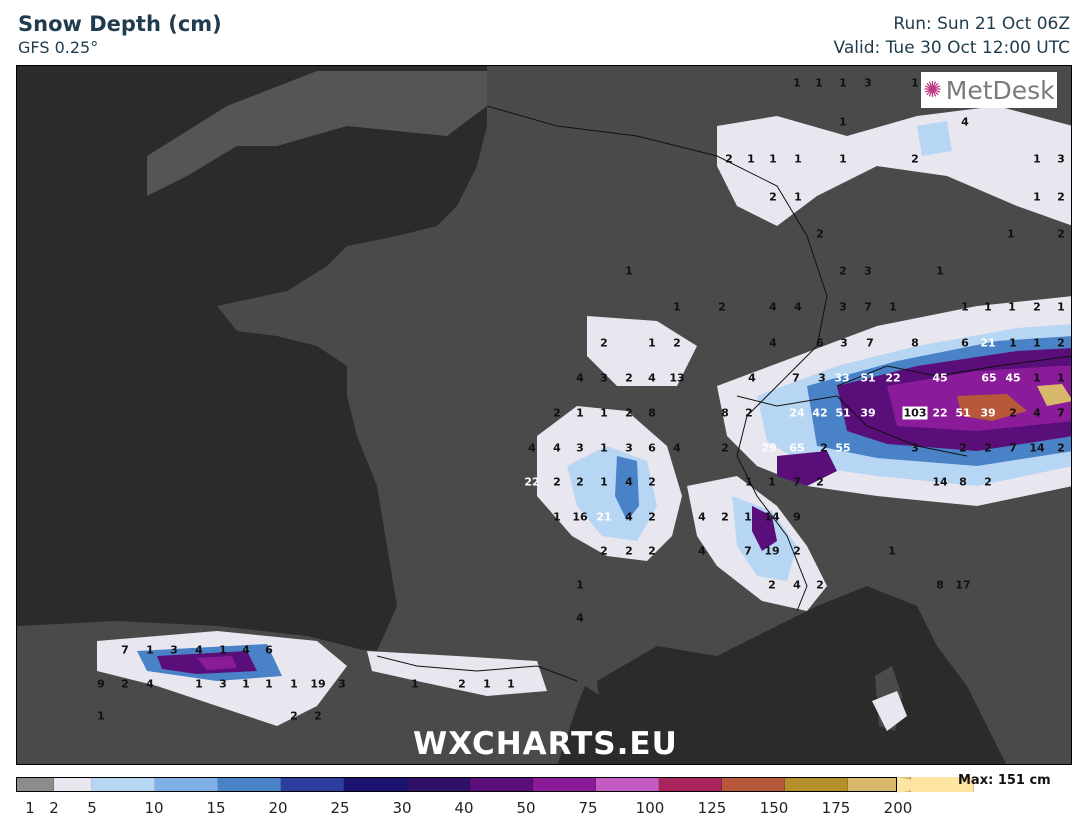 The width and height of the screenshot is (1088, 835). Describe the element at coordinates (402, 808) in the screenshot. I see `colorbar-tick-label: 30` at that location.